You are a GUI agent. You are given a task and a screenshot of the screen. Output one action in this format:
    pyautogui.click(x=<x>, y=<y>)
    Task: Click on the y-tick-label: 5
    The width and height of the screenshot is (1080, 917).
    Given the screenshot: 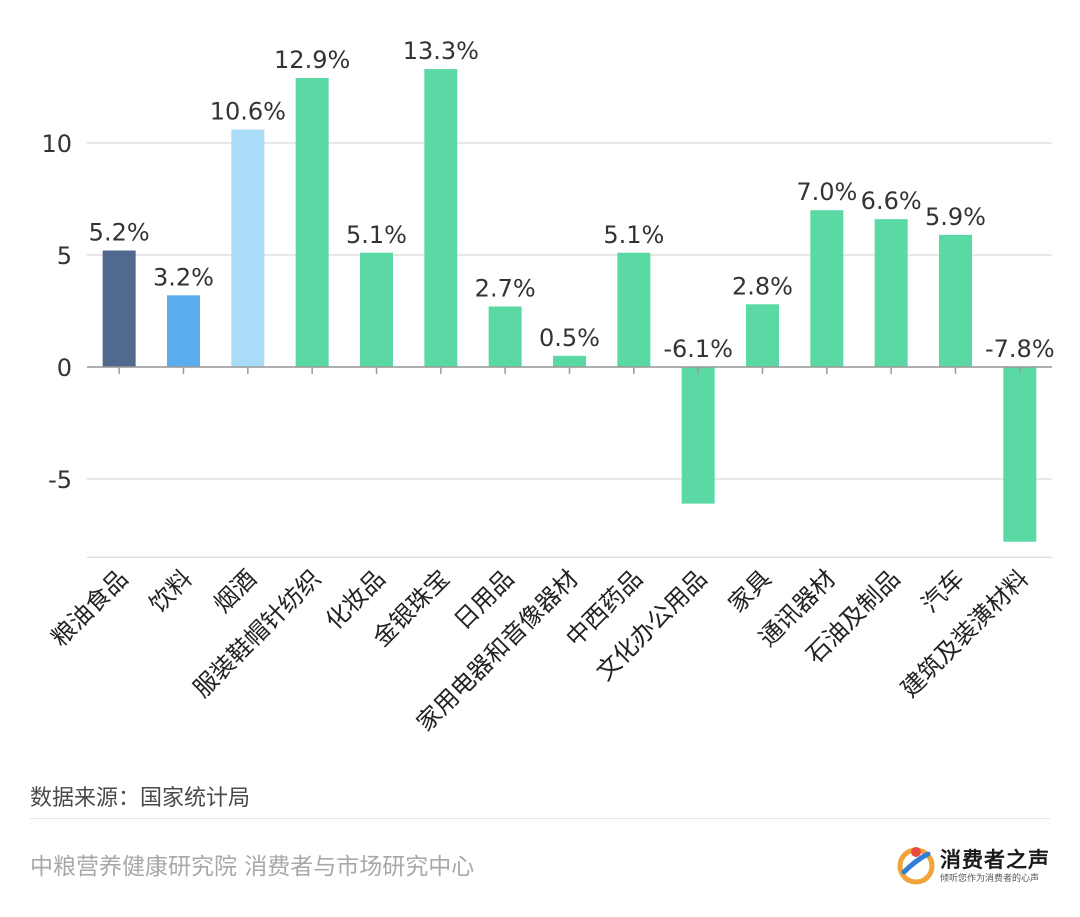 What is the action you would take?
    pyautogui.click(x=64, y=256)
    